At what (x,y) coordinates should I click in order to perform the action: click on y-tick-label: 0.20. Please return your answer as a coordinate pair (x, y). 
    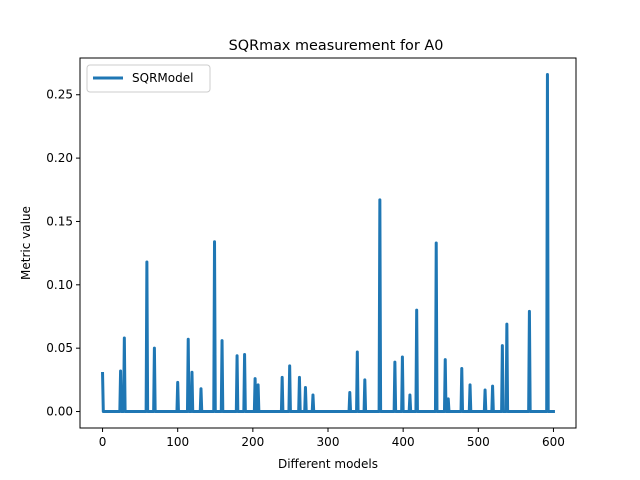
    Looking at the image, I should click on (59, 158).